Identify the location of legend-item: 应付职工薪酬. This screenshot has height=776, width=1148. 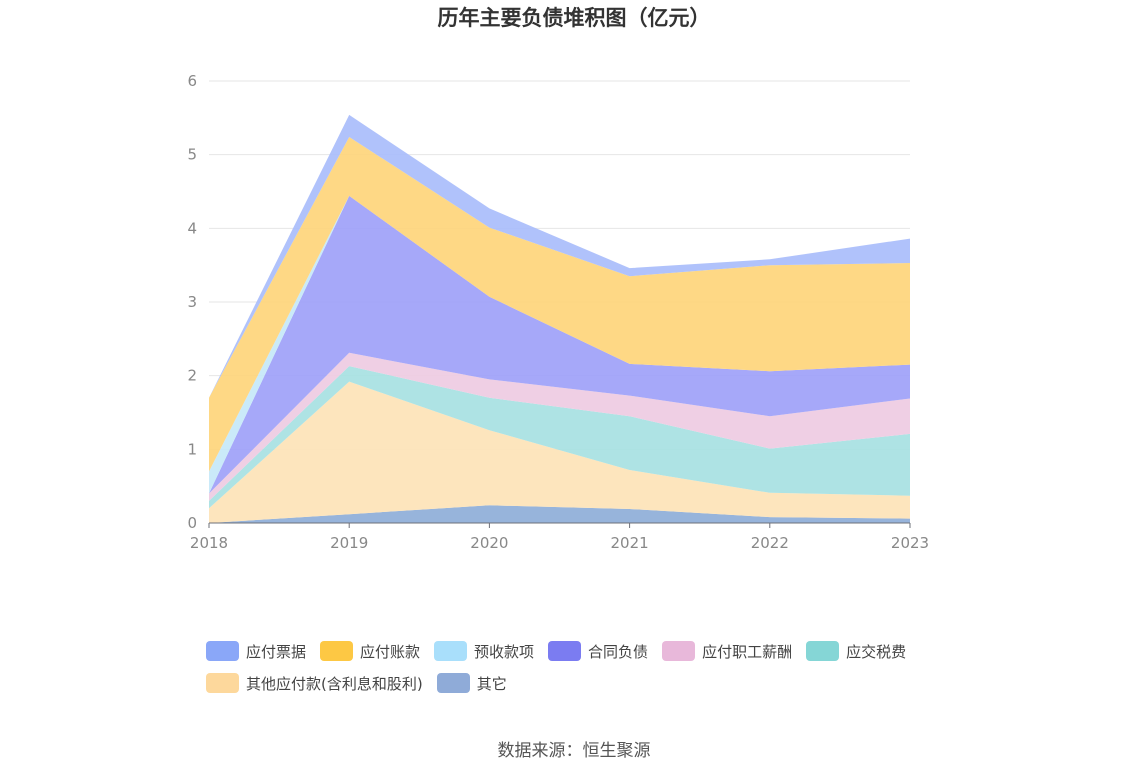
(727, 651).